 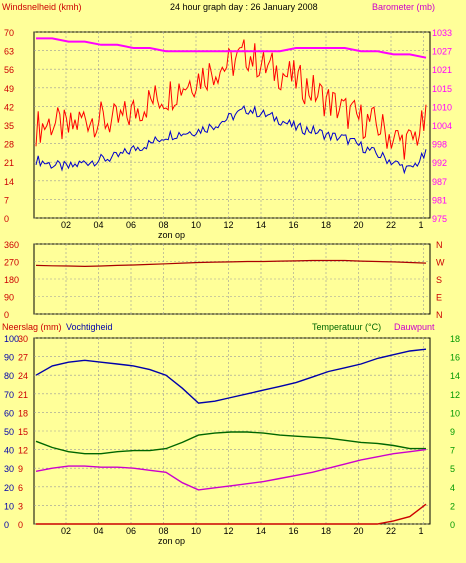 I want to click on humidity-tick-label: 10, so click(x=9, y=506).